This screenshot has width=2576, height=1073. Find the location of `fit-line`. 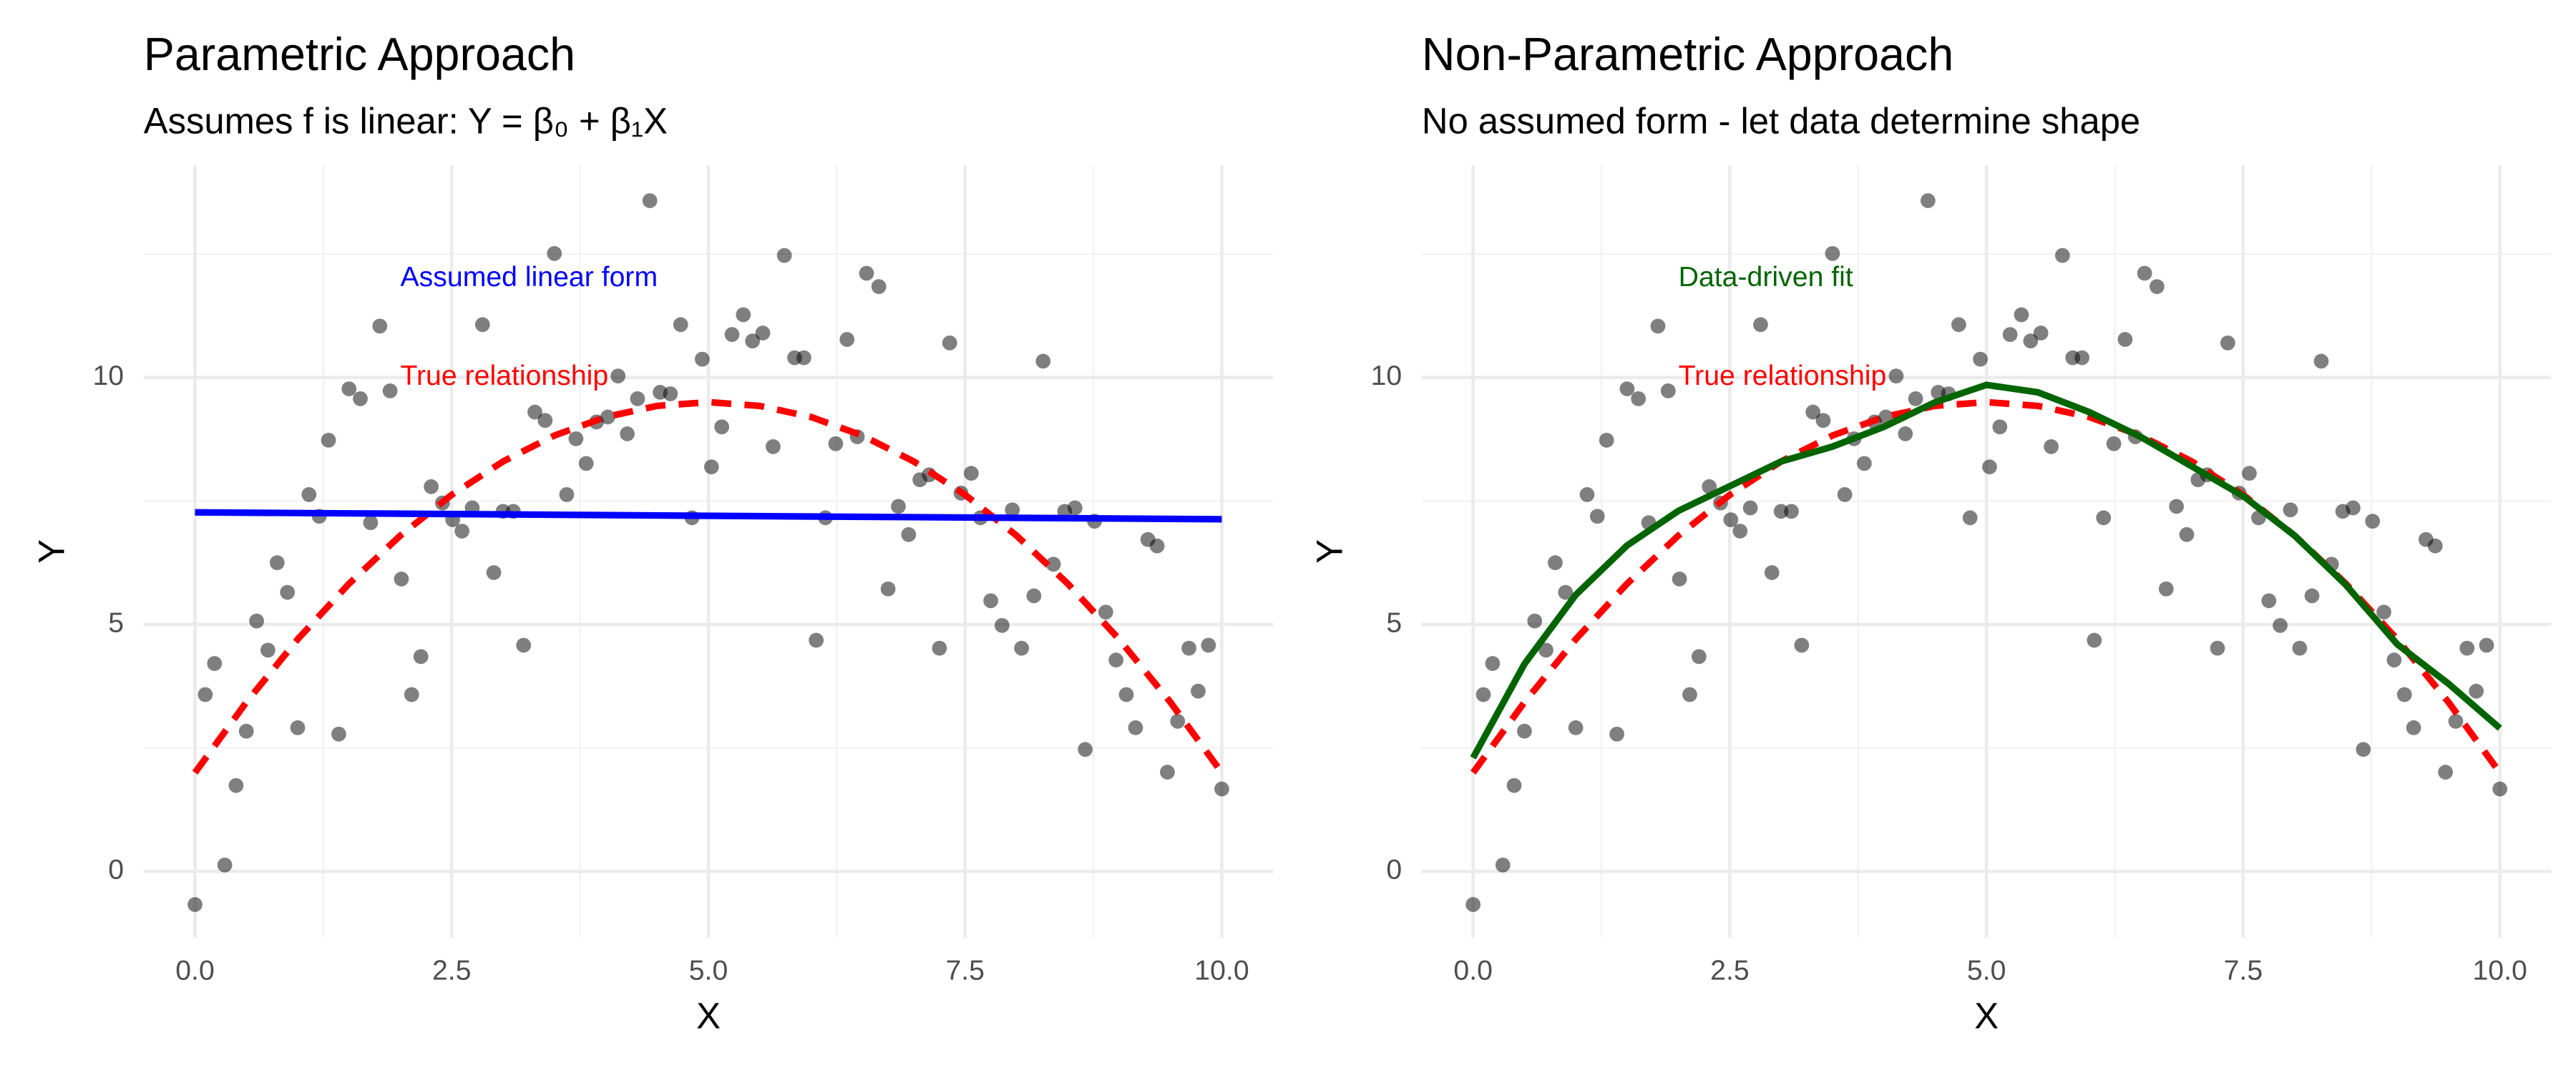

fit-line is located at coordinates (1986, 570).